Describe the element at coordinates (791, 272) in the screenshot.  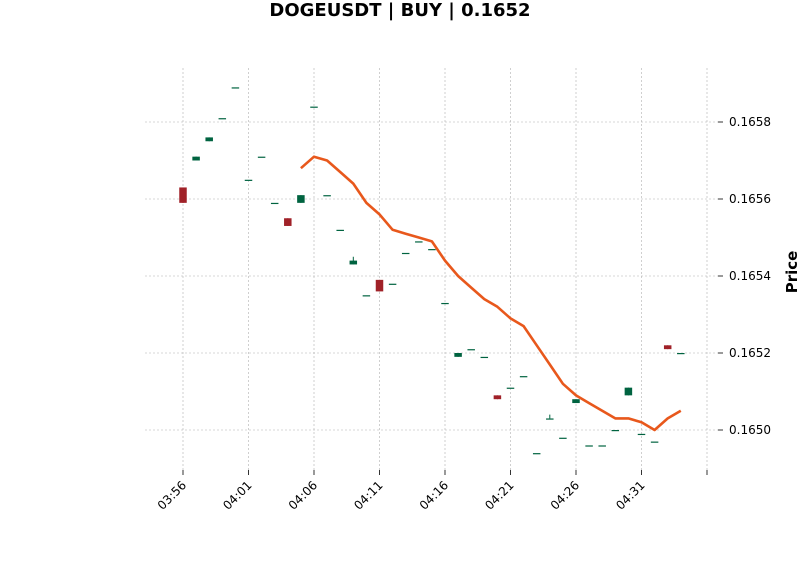
I see `y-axis-label: Price` at that location.